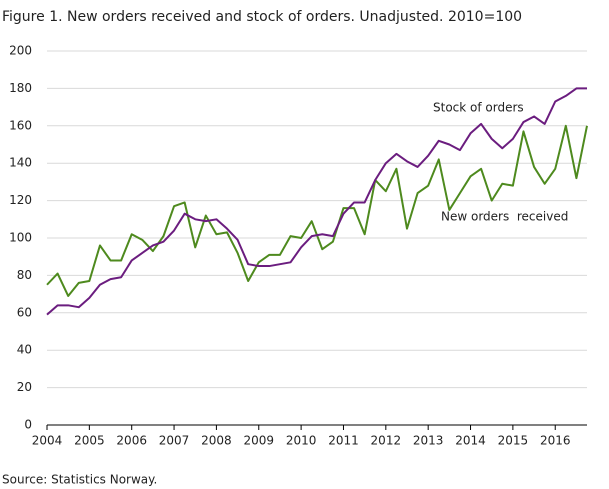  What do you see at coordinates (513, 441) in the screenshot?
I see `x-tick-label: 2015` at bounding box center [513, 441].